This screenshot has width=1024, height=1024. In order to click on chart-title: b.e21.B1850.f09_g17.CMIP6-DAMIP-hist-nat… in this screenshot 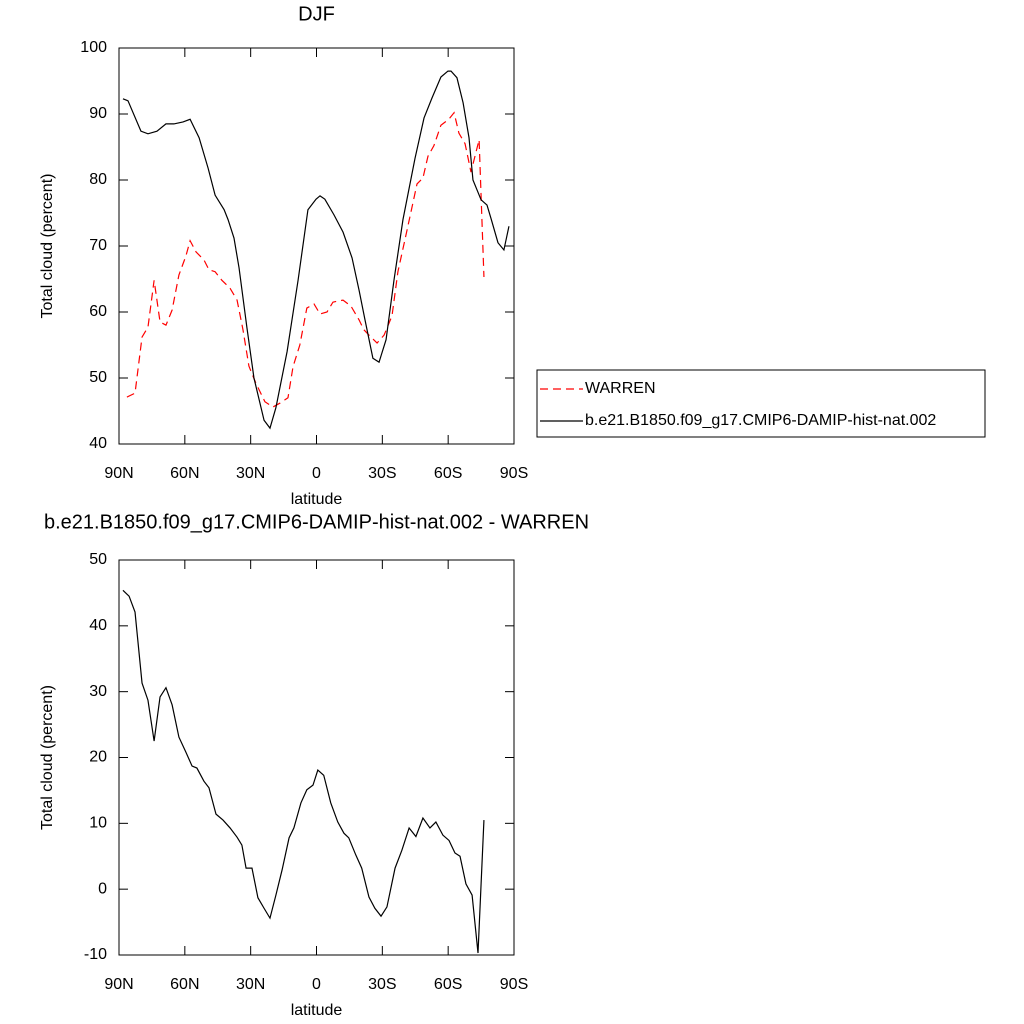, I will do `click(316, 522)`.